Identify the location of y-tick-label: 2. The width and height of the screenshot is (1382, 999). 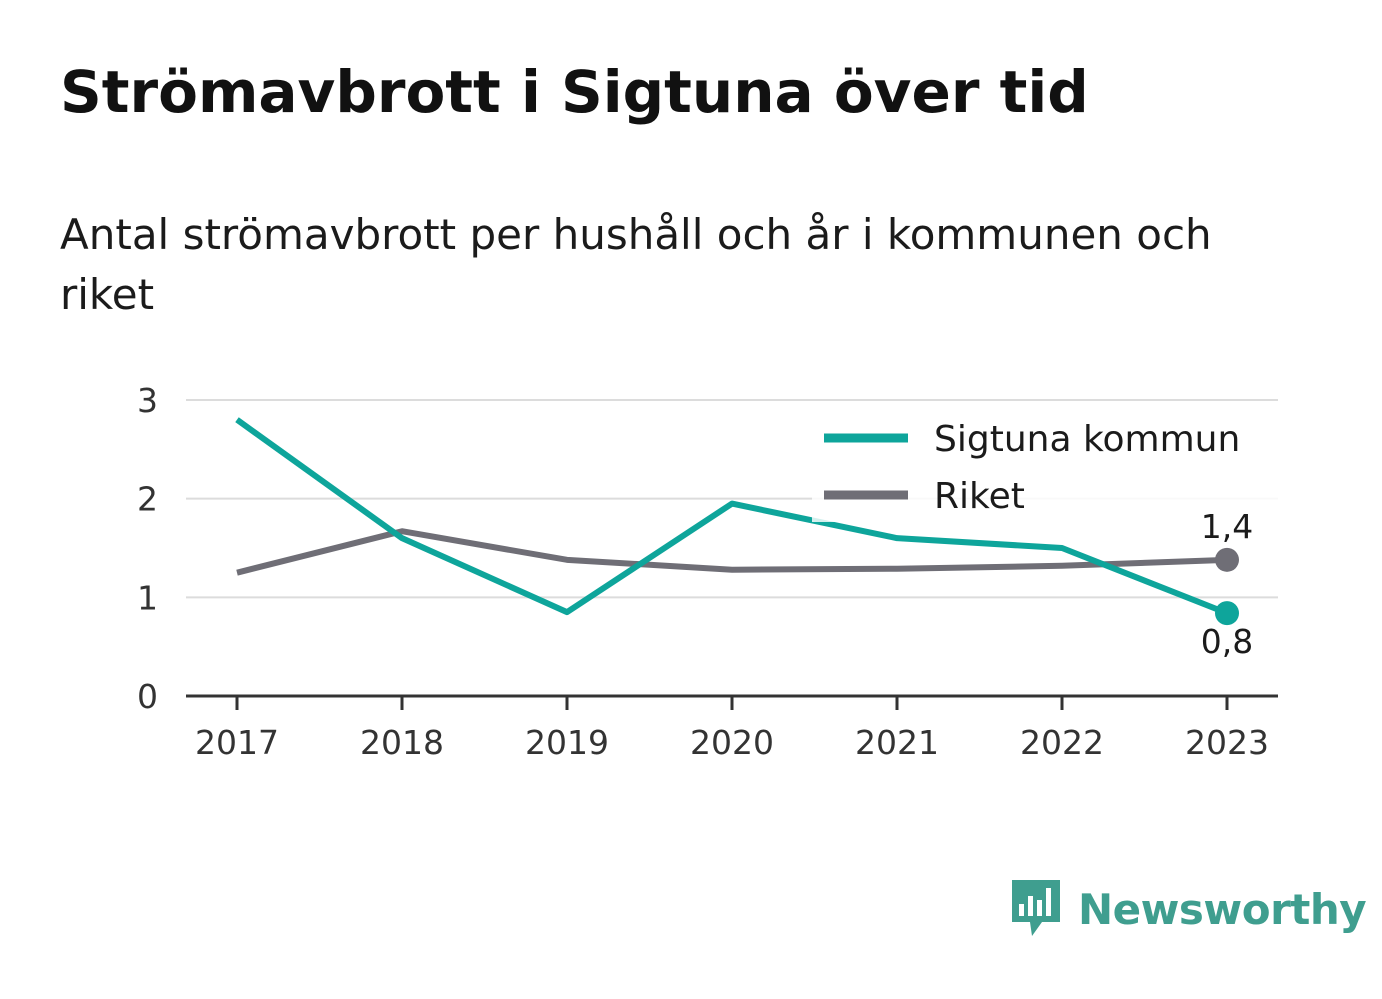
(147, 499).